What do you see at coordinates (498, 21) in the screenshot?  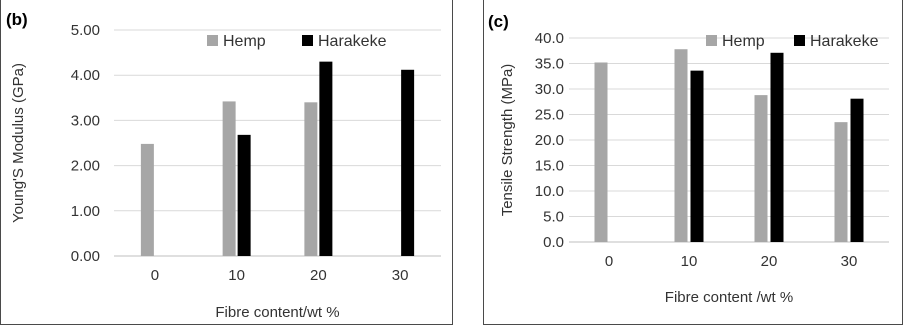 I see `panel-label-c: (c)` at bounding box center [498, 21].